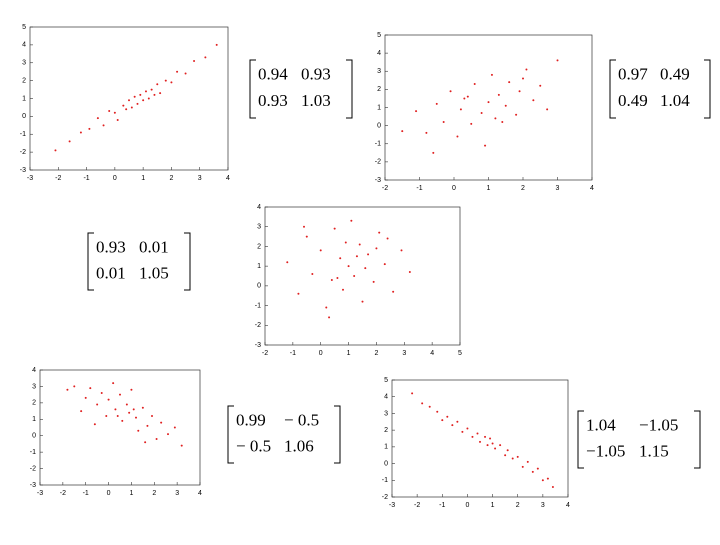 This screenshot has width=720, height=545. I want to click on matrix-entry: 0.49, so click(633, 100).